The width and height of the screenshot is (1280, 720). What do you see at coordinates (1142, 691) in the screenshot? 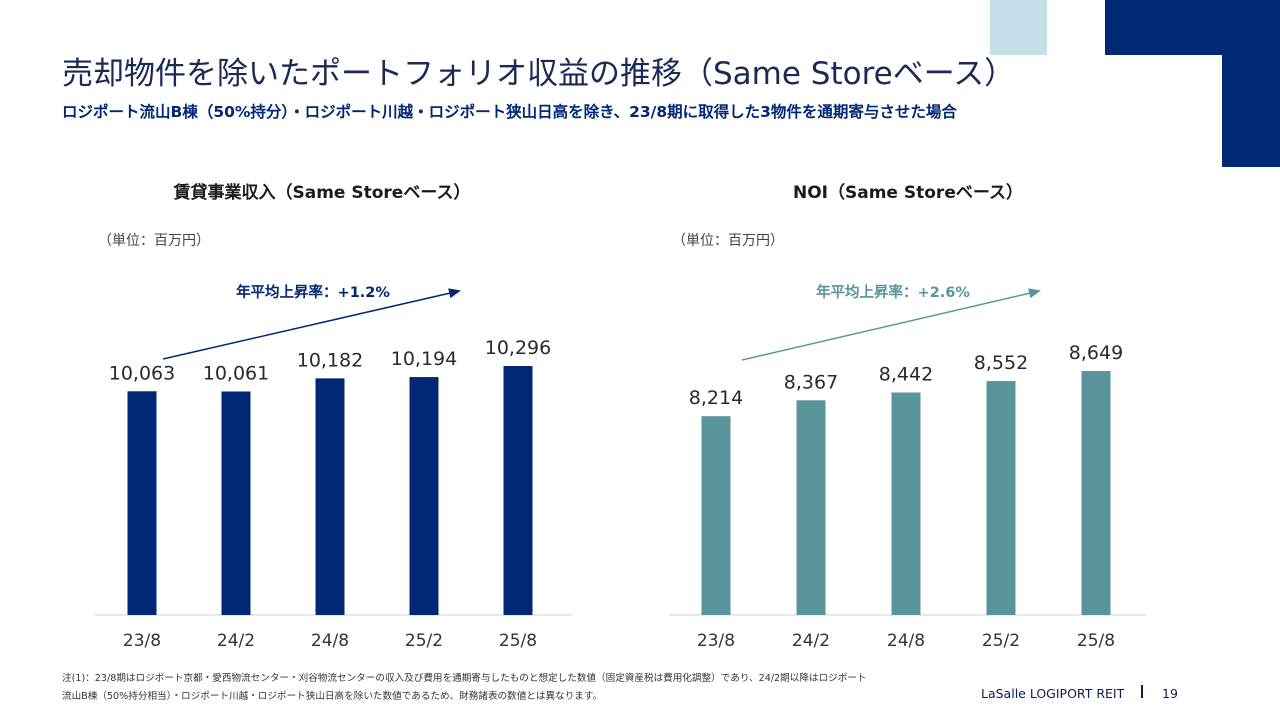
I see `footer-separator` at bounding box center [1142, 691].